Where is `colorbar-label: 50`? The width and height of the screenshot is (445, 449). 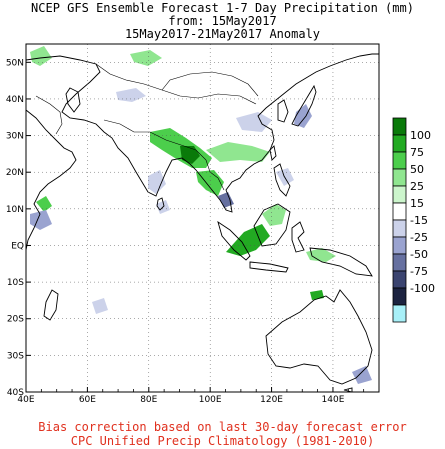
colorbar-label: 50 is located at coordinates (417, 169).